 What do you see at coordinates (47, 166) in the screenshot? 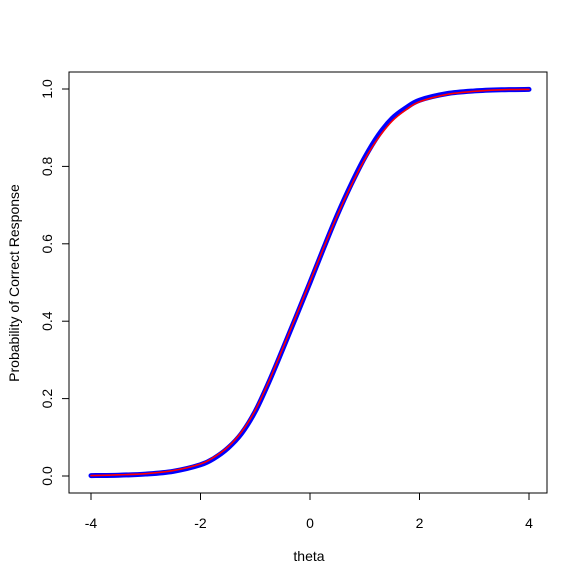
I see `y-tick-label: 0.8` at bounding box center [47, 166].